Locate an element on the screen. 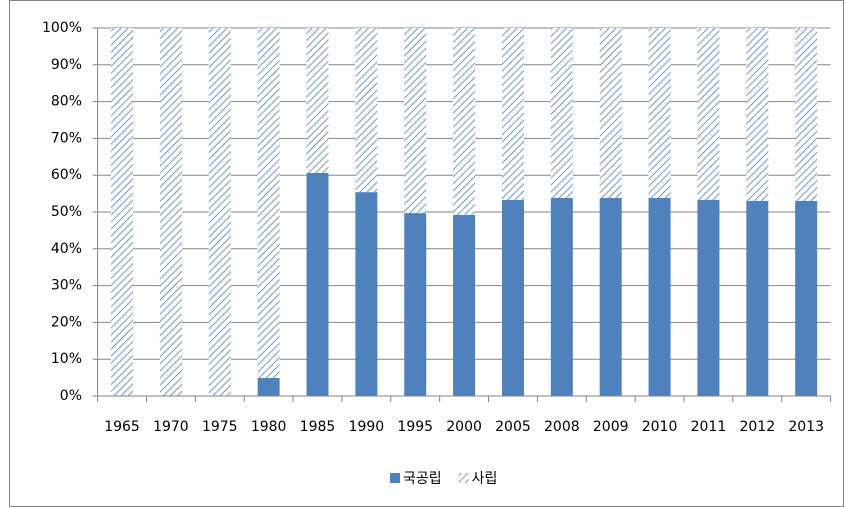  x-tick-label: 1965 is located at coordinates (122, 427).